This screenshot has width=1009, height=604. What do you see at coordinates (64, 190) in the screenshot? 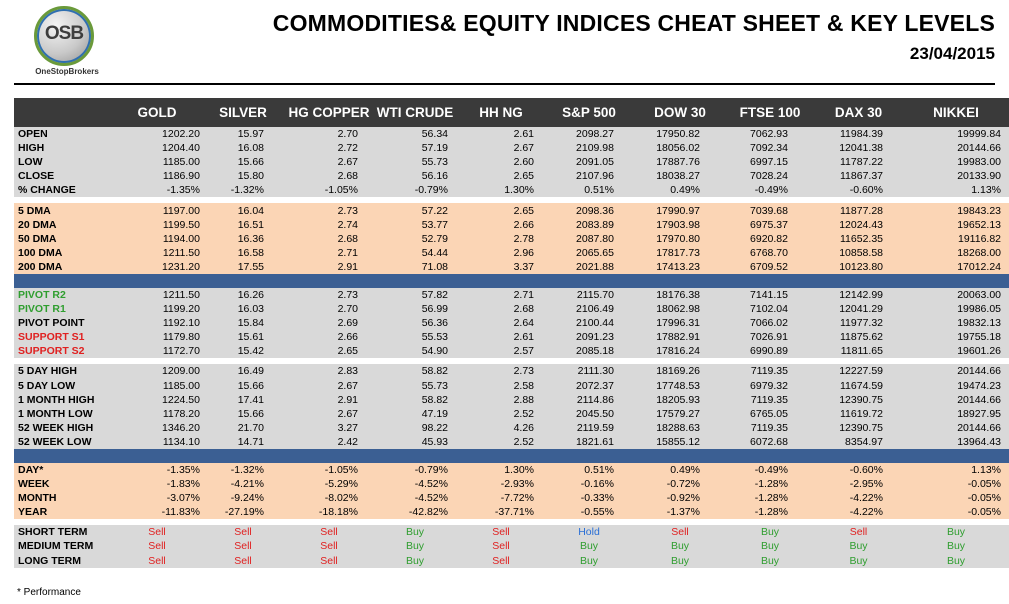
I see `row-label: % CHANGE` at bounding box center [64, 190].